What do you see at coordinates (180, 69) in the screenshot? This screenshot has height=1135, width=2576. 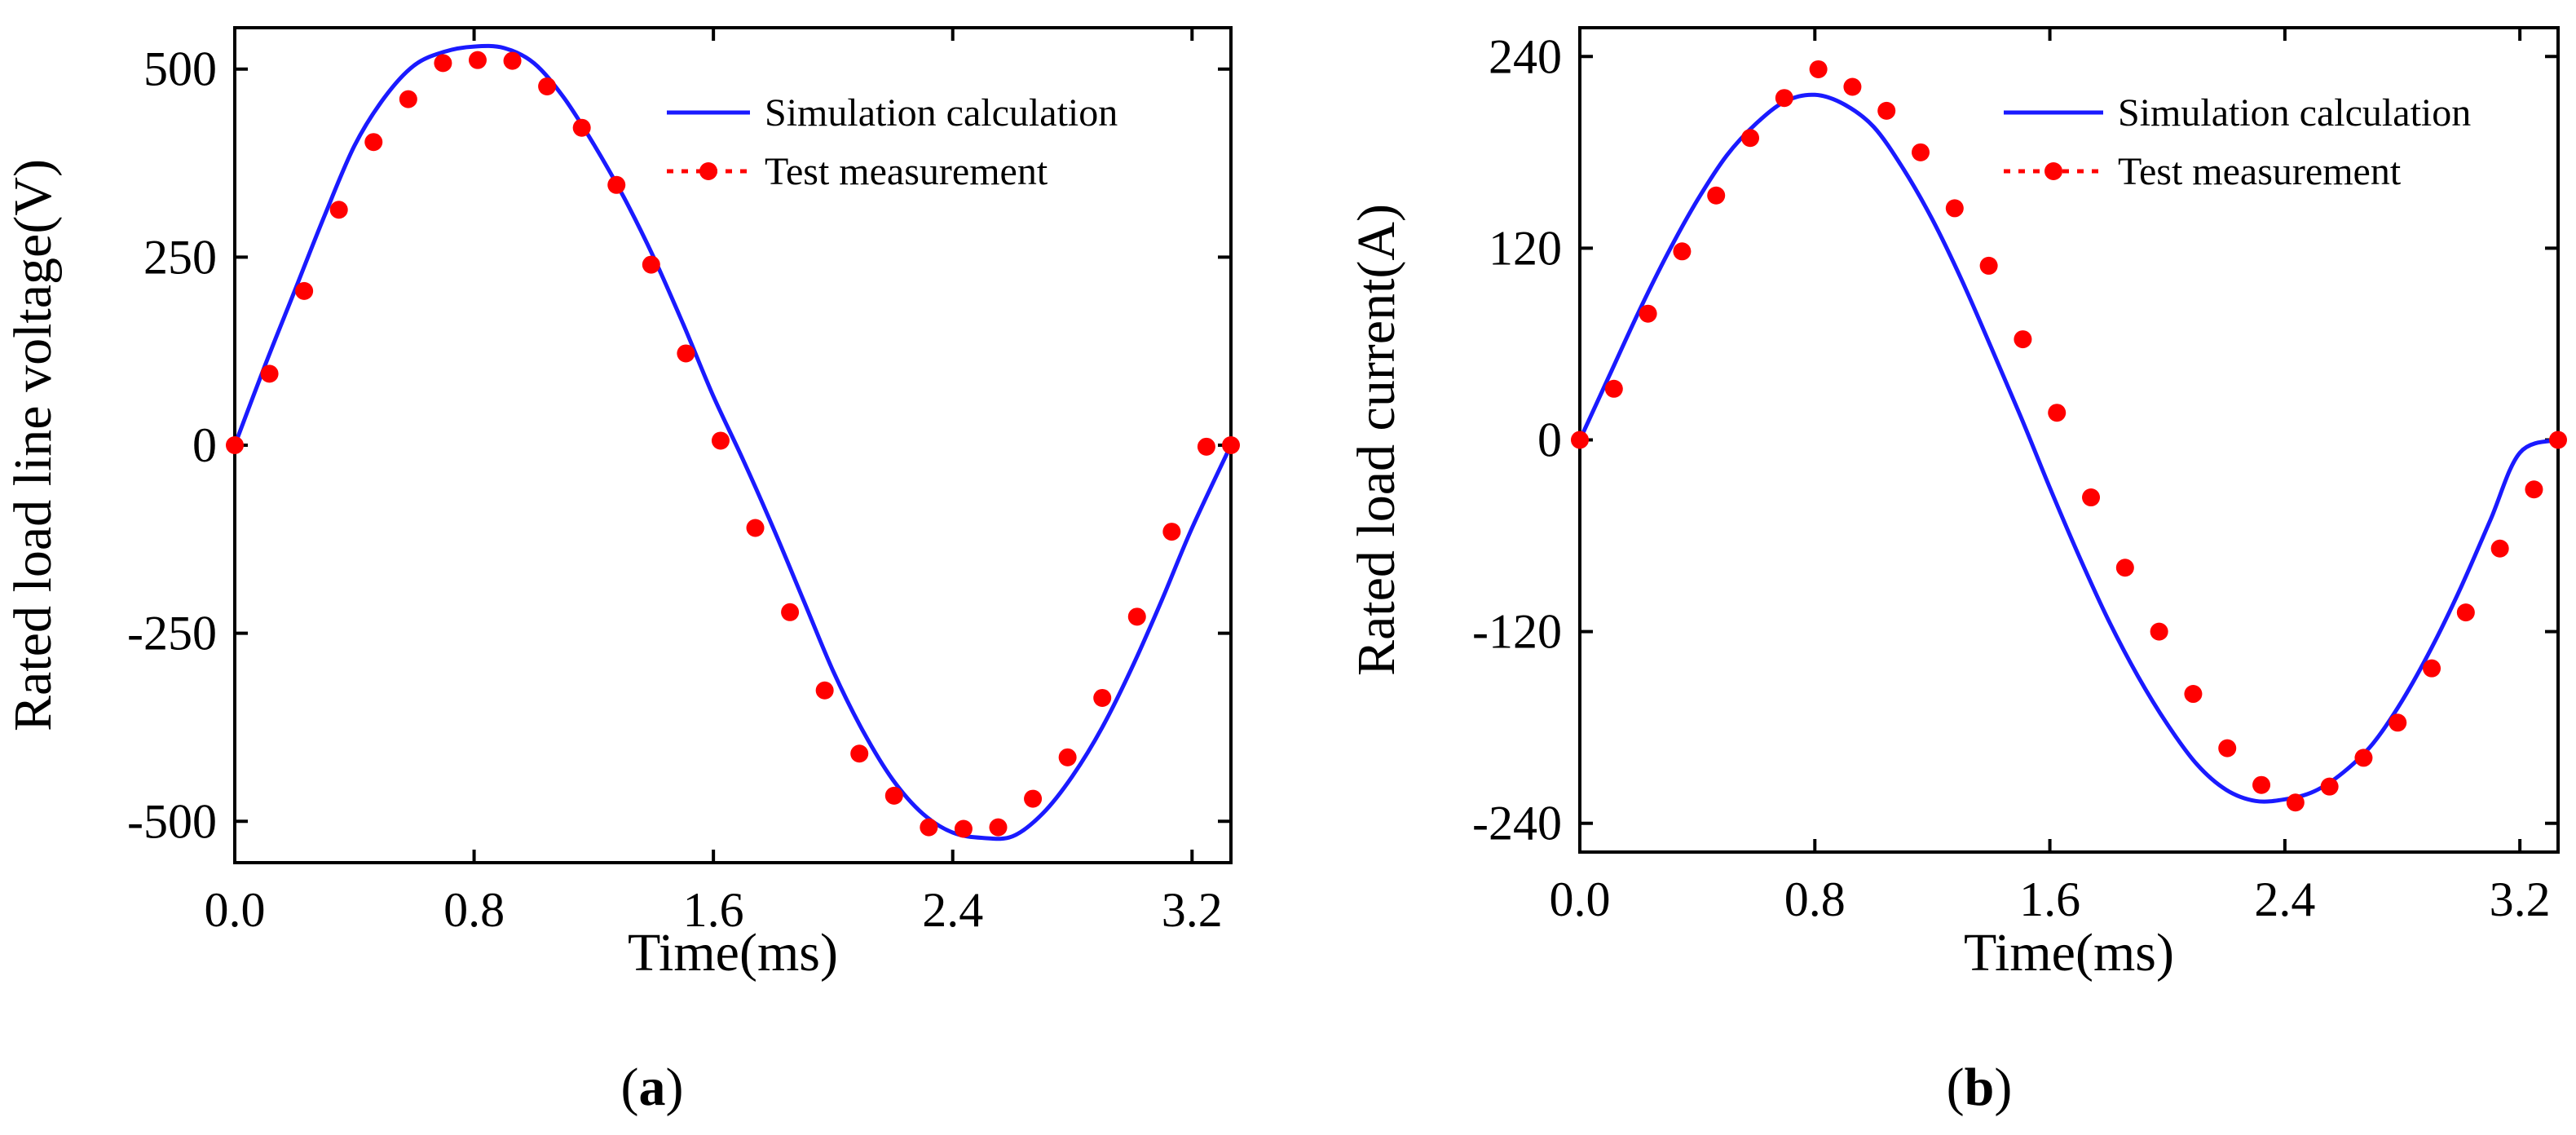 I see `y-tick-label: 500` at bounding box center [180, 69].